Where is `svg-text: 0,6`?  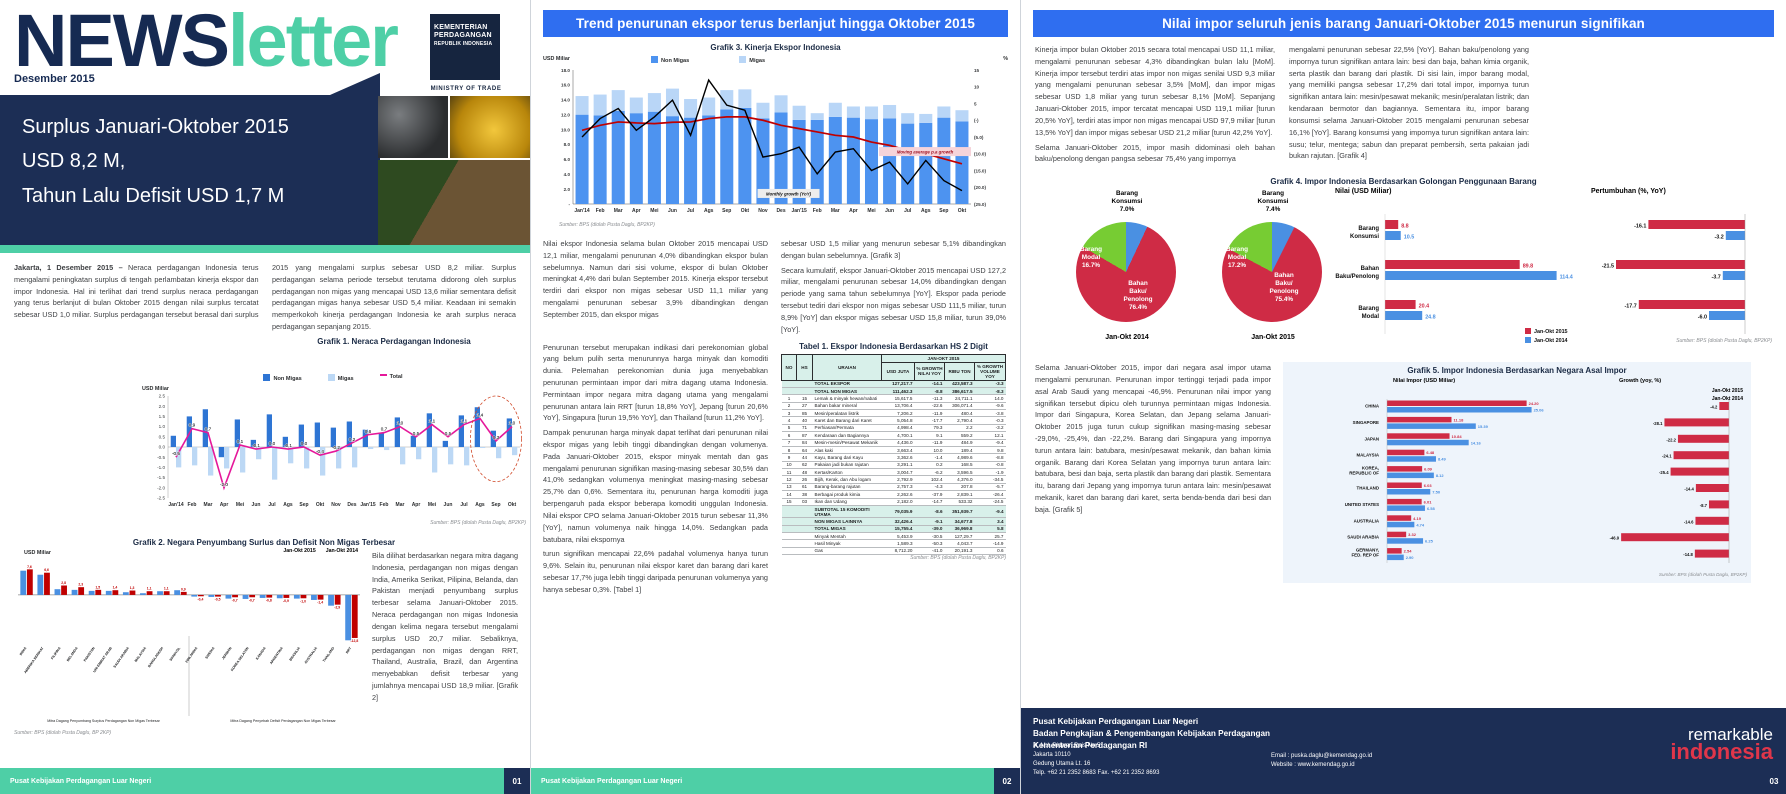 svg-text: 0,6 is located at coordinates (368, 431).